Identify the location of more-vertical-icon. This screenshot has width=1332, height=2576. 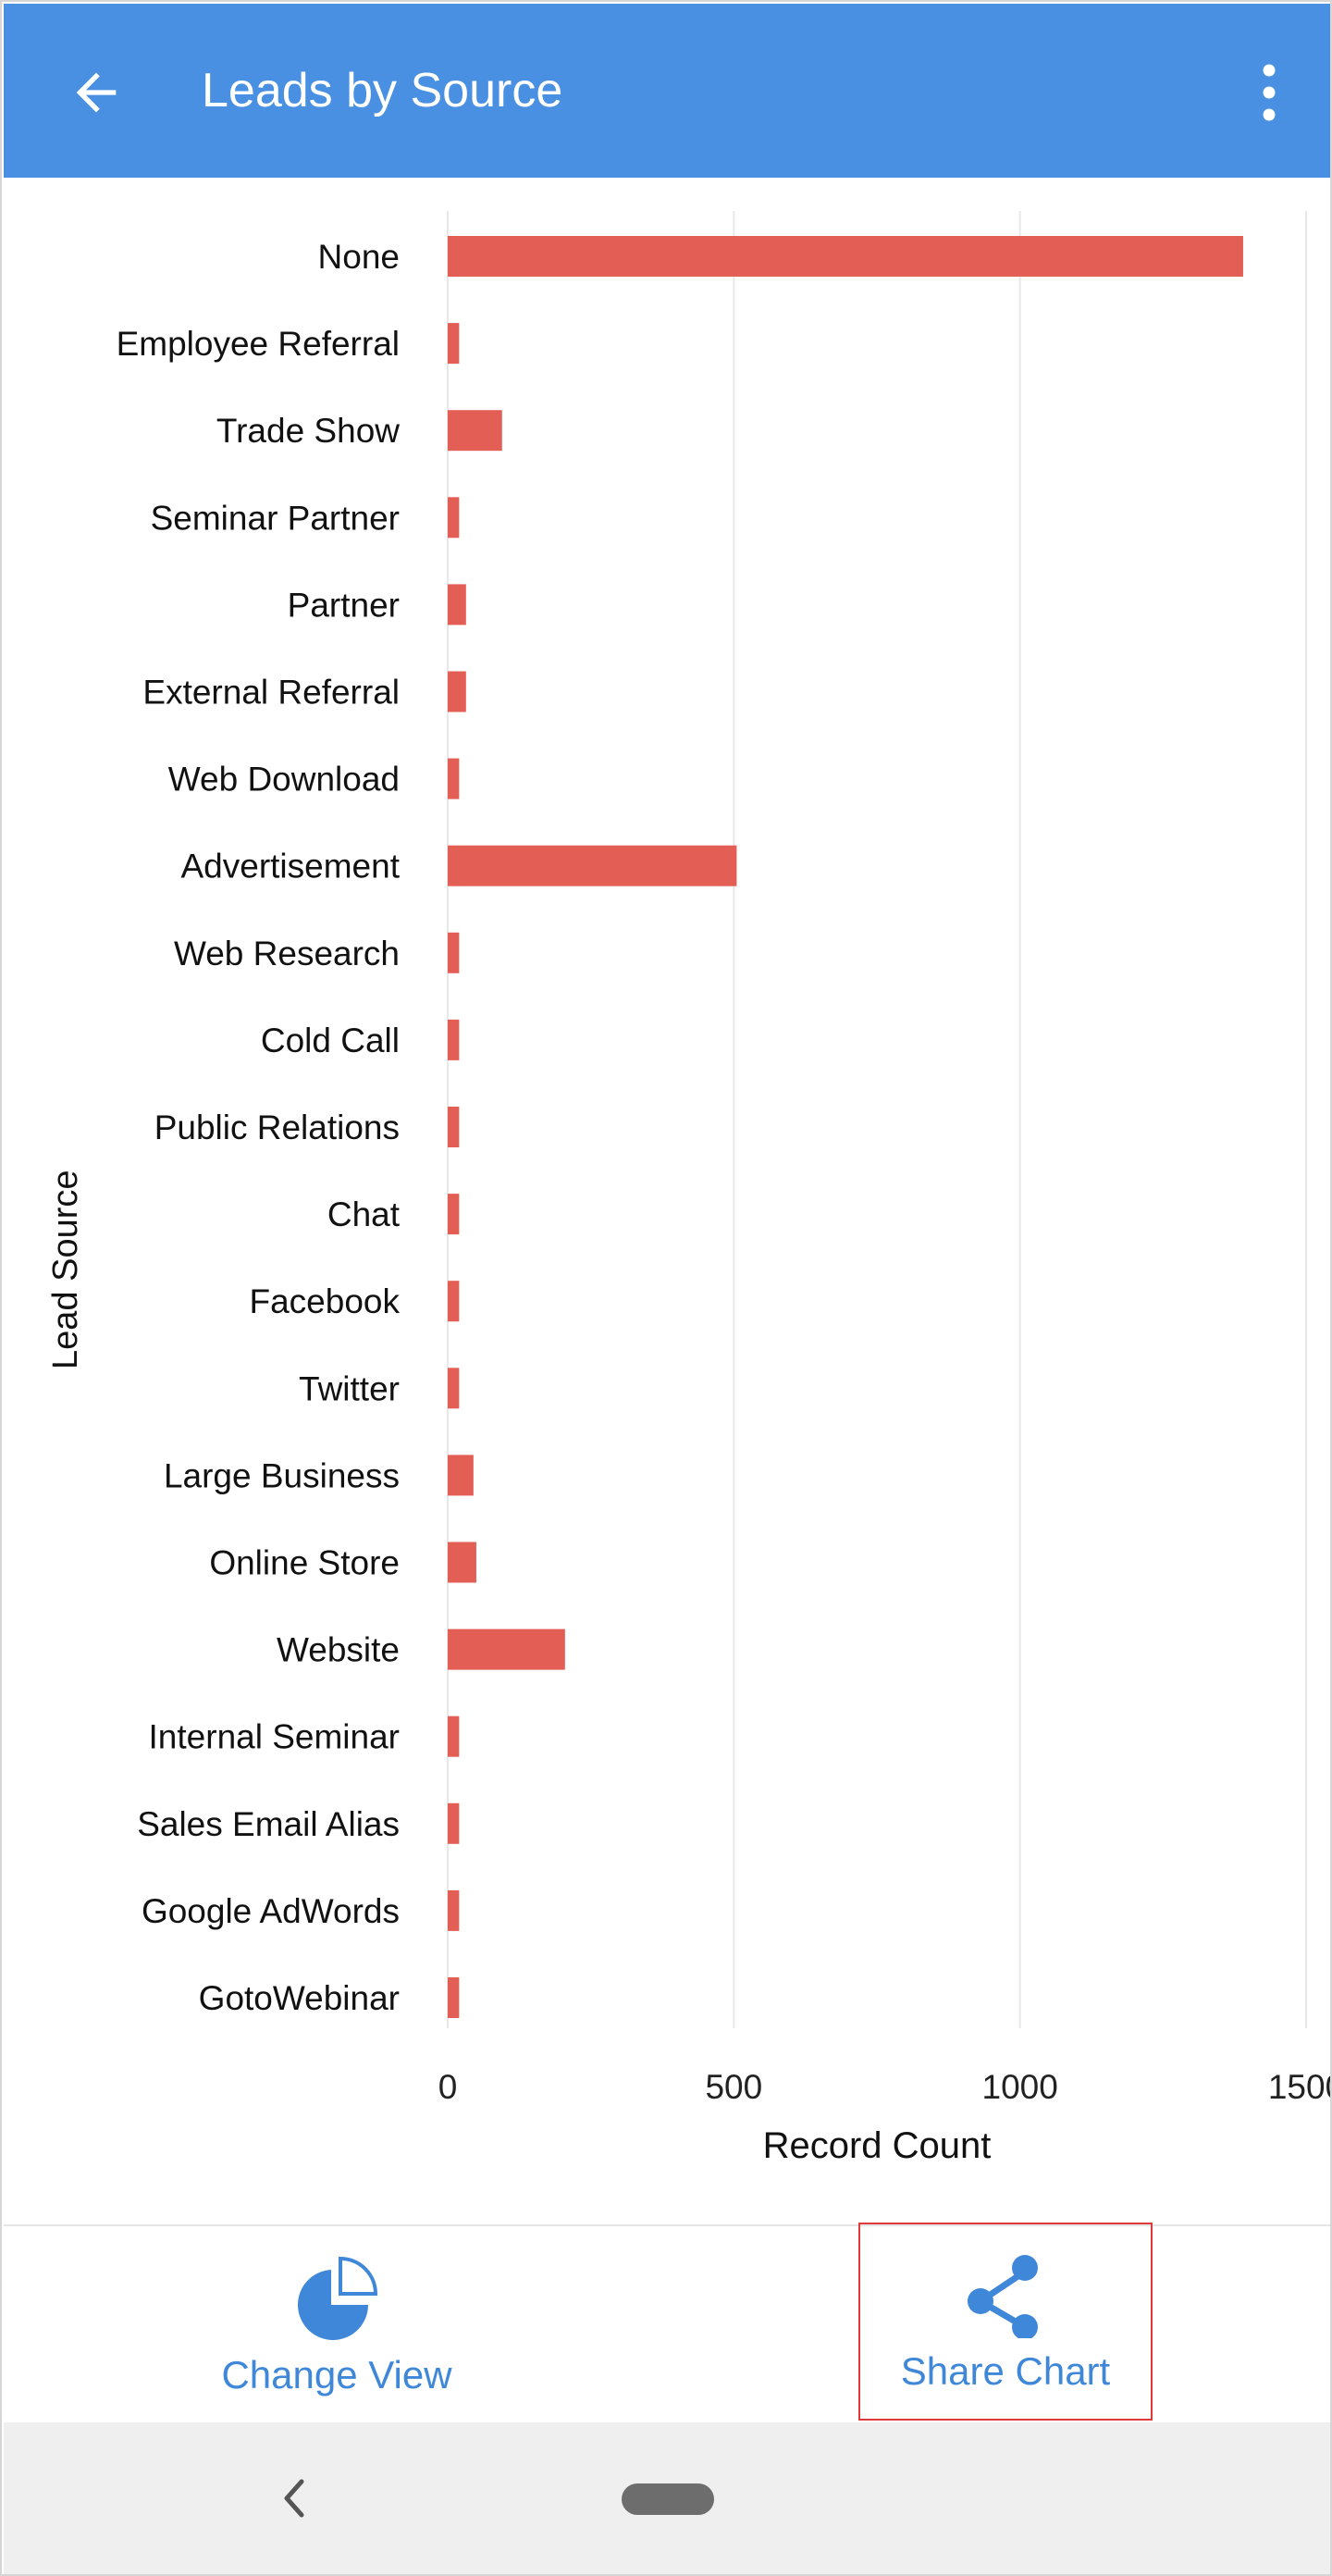
(1270, 93).